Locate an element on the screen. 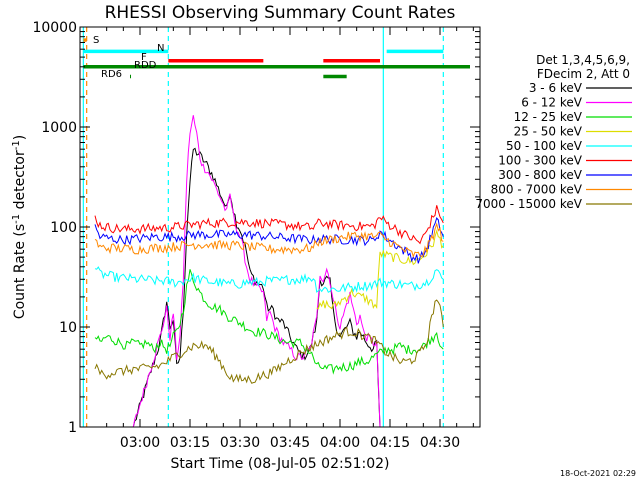  legend-label-12-25-kev: 12 - 25 keV is located at coordinates (548, 117).